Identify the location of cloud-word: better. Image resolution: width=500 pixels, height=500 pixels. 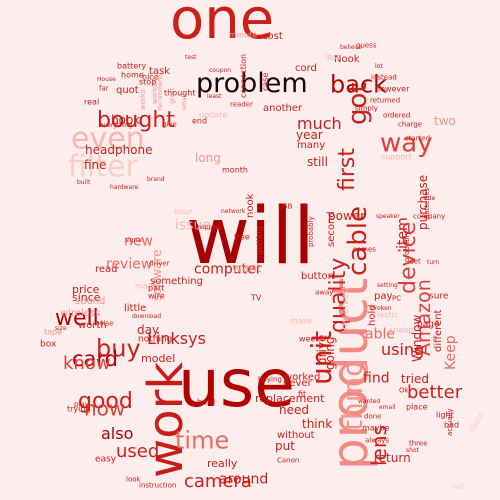
(435, 393).